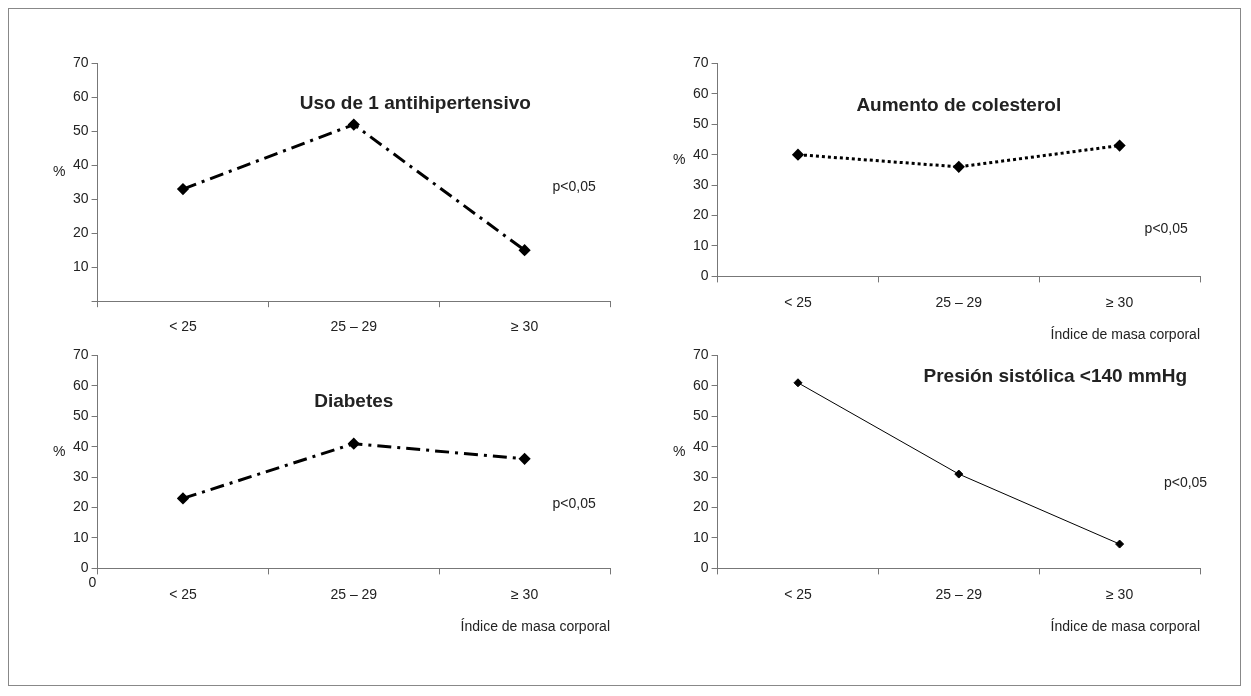 This screenshot has width=1251, height=696. I want to click on text: Aumento de colesterol, so click(959, 105).